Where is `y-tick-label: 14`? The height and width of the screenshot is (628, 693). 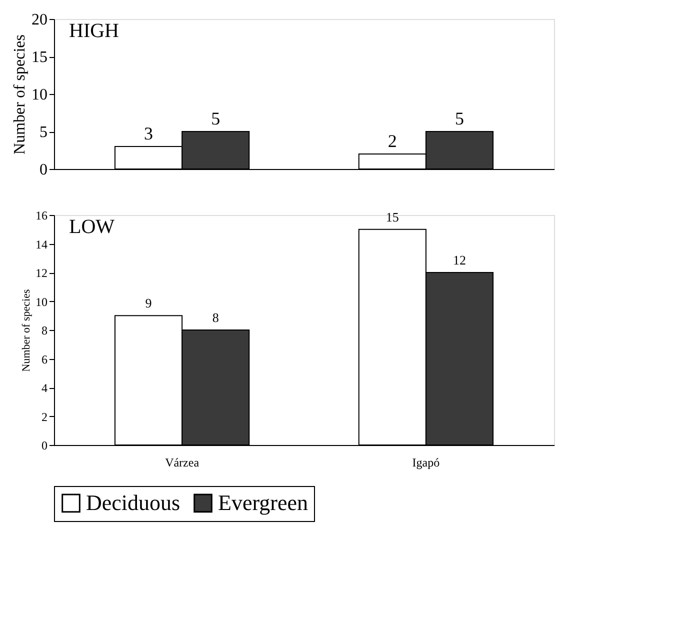
y-tick-label: 14 is located at coordinates (42, 244).